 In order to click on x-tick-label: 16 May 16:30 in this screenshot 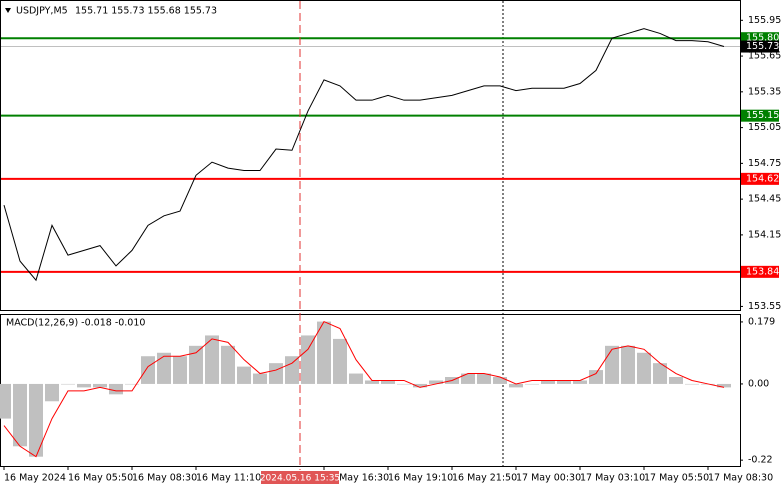, I will do `click(356, 478)`.